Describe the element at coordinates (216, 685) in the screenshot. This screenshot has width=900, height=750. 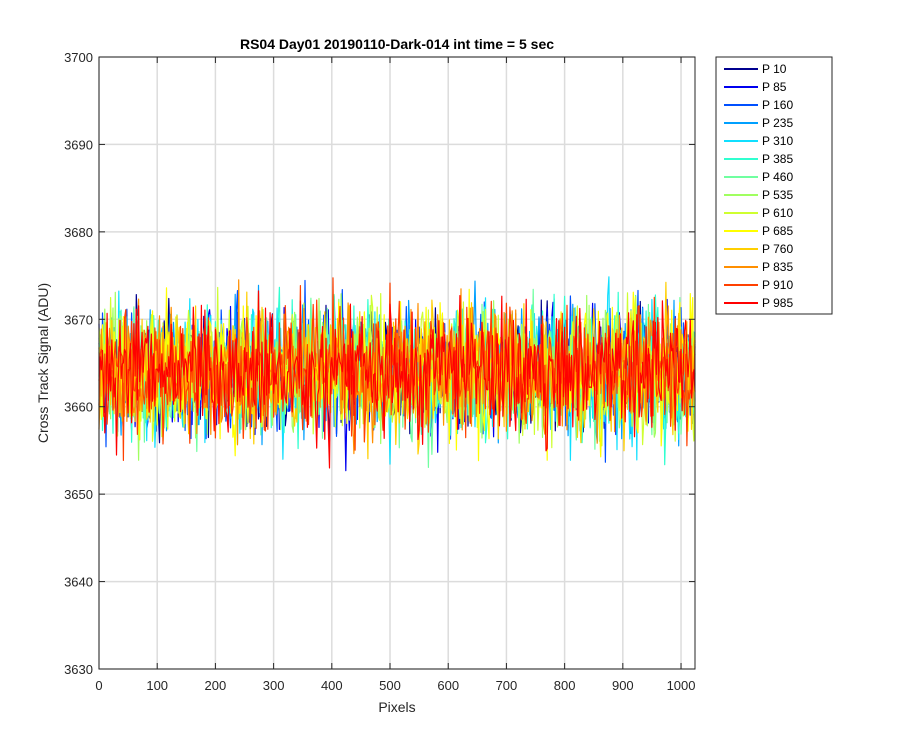
I see `x-tick-label: 200` at that location.